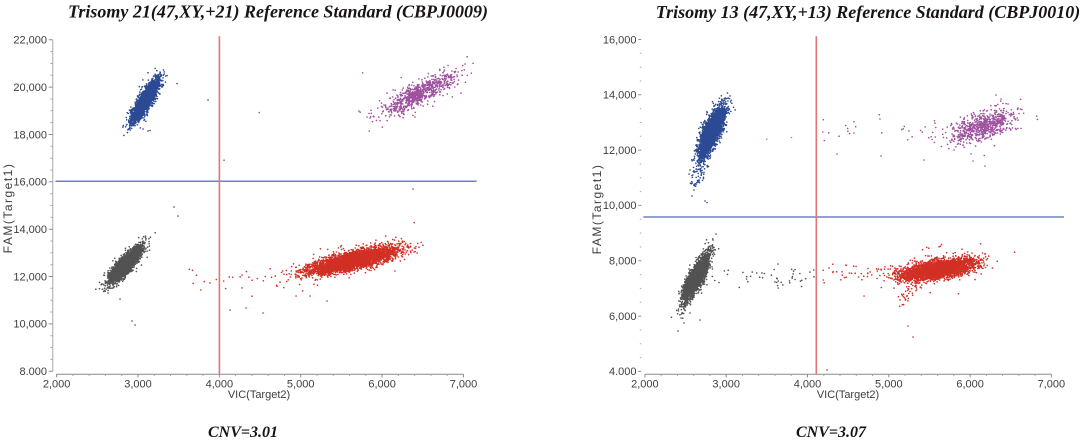 The height and width of the screenshot is (448, 1080). What do you see at coordinates (831, 432) in the screenshot?
I see `svg-text: CNV=3.07` at bounding box center [831, 432].